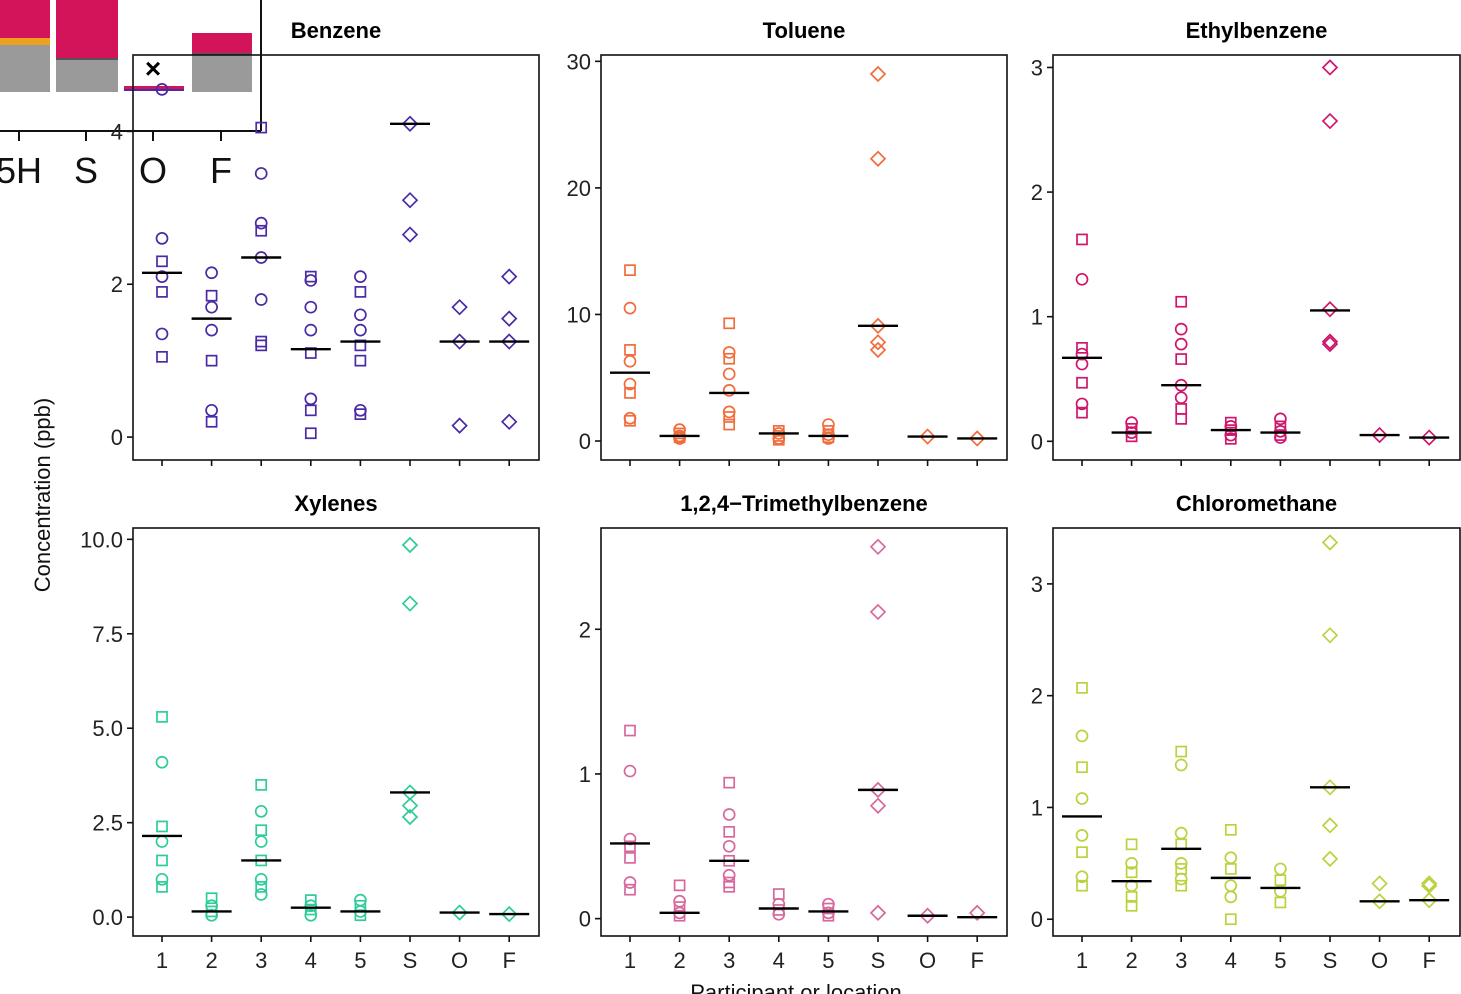 This screenshot has height=994, width=1461. Describe the element at coordinates (222, 73) in the screenshot. I see `inset-bar-4-gray` at that location.